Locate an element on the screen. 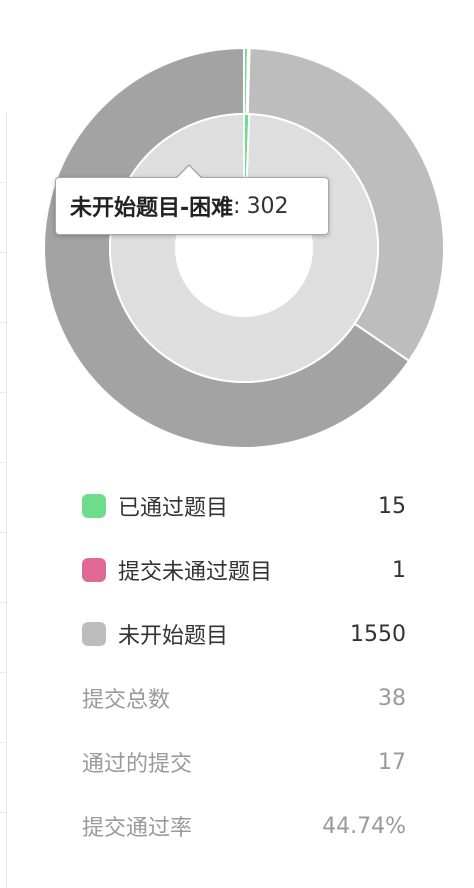 The height and width of the screenshot is (888, 474). legend-item-submitted-not-passed: 提交未通过题目 1 is located at coordinates (244, 570).